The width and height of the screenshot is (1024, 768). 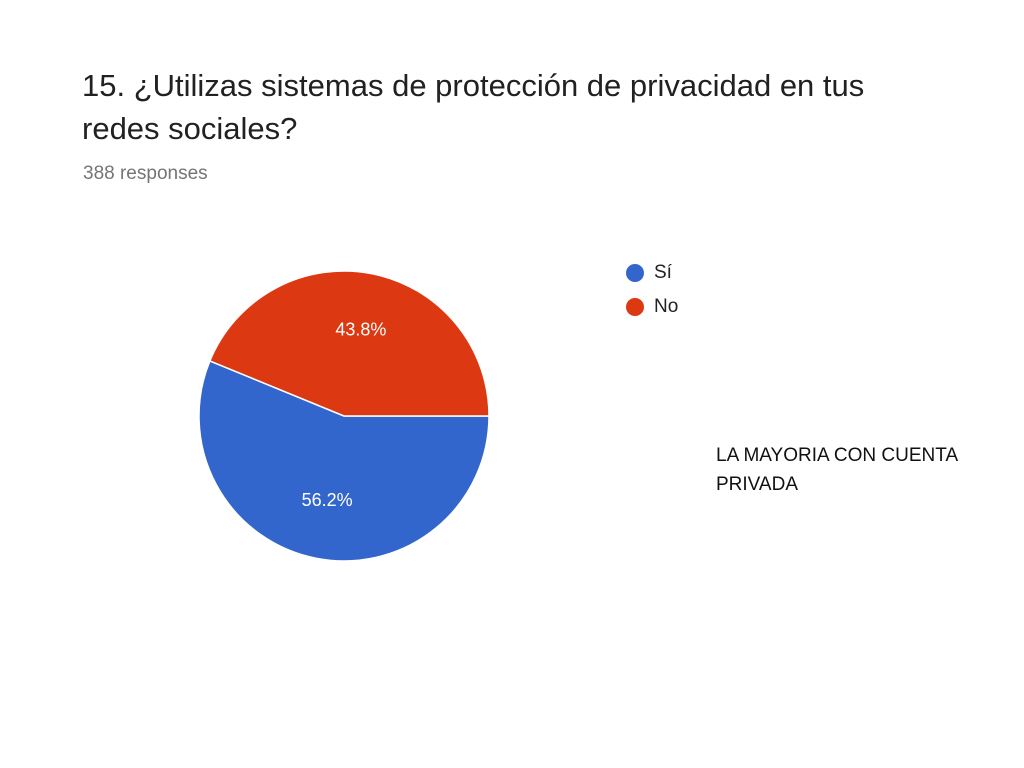 I want to click on legend: Sí No, so click(x=652, y=290).